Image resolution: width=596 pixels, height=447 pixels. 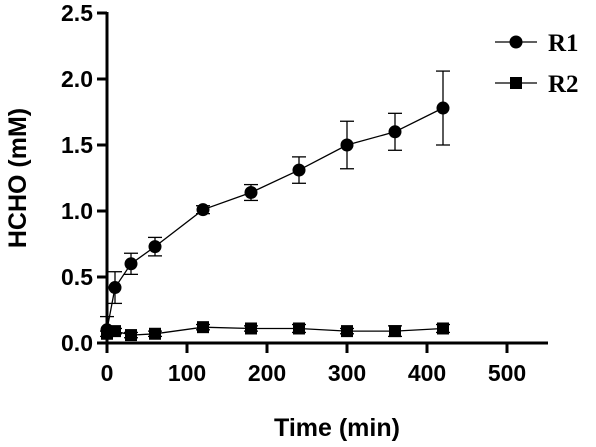 I want to click on legend-item-r2: R2, so click(x=537, y=84).